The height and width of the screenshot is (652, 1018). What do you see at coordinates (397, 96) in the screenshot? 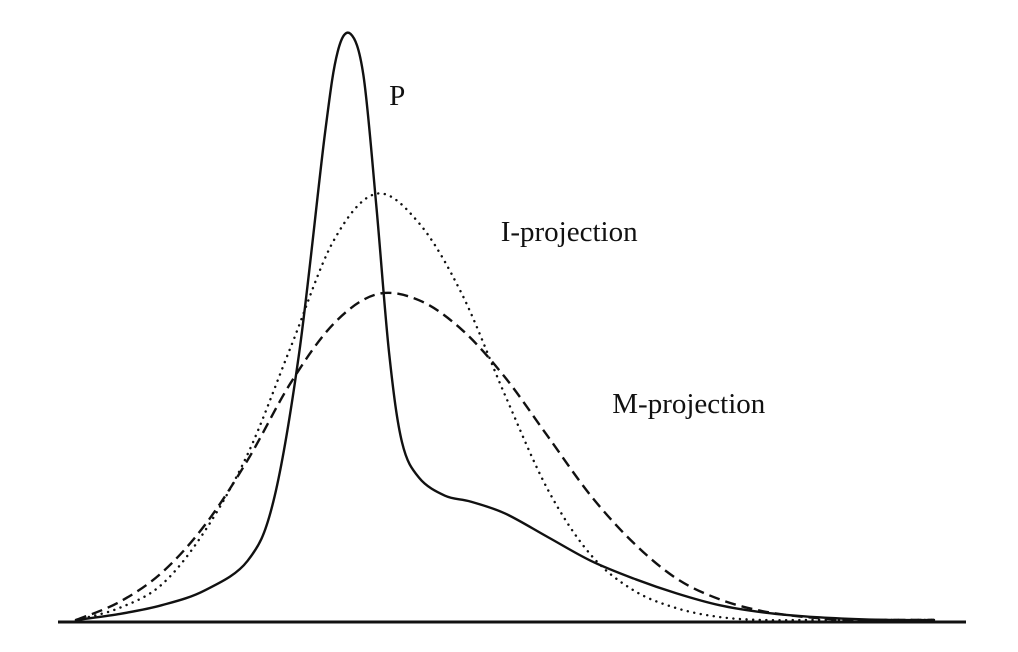
I see `series-label-p: P` at bounding box center [397, 96].